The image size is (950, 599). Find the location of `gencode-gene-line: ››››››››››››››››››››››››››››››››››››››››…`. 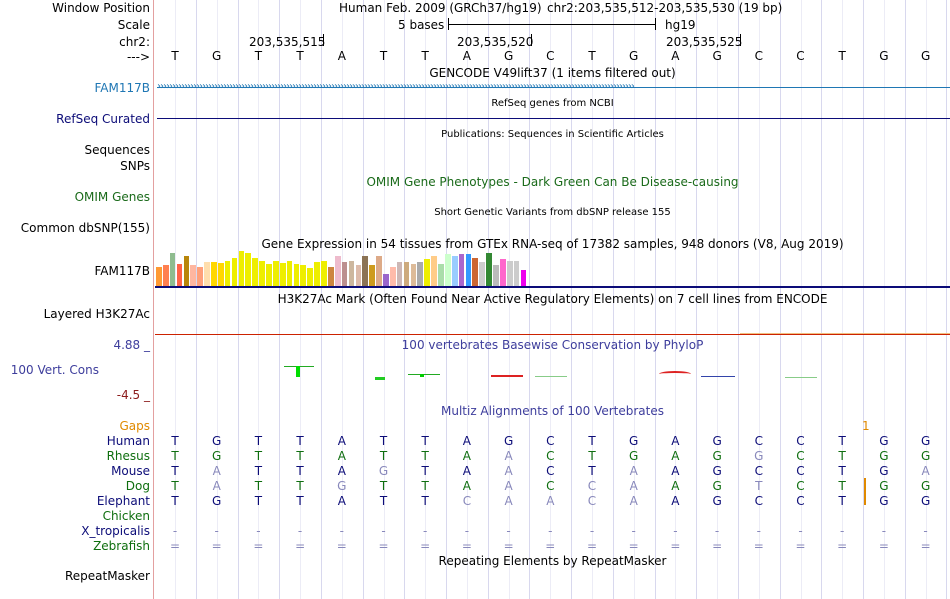

gencode-gene-line: ››››››››››››››››››››››››››››››››››››››››… is located at coordinates (553, 87).